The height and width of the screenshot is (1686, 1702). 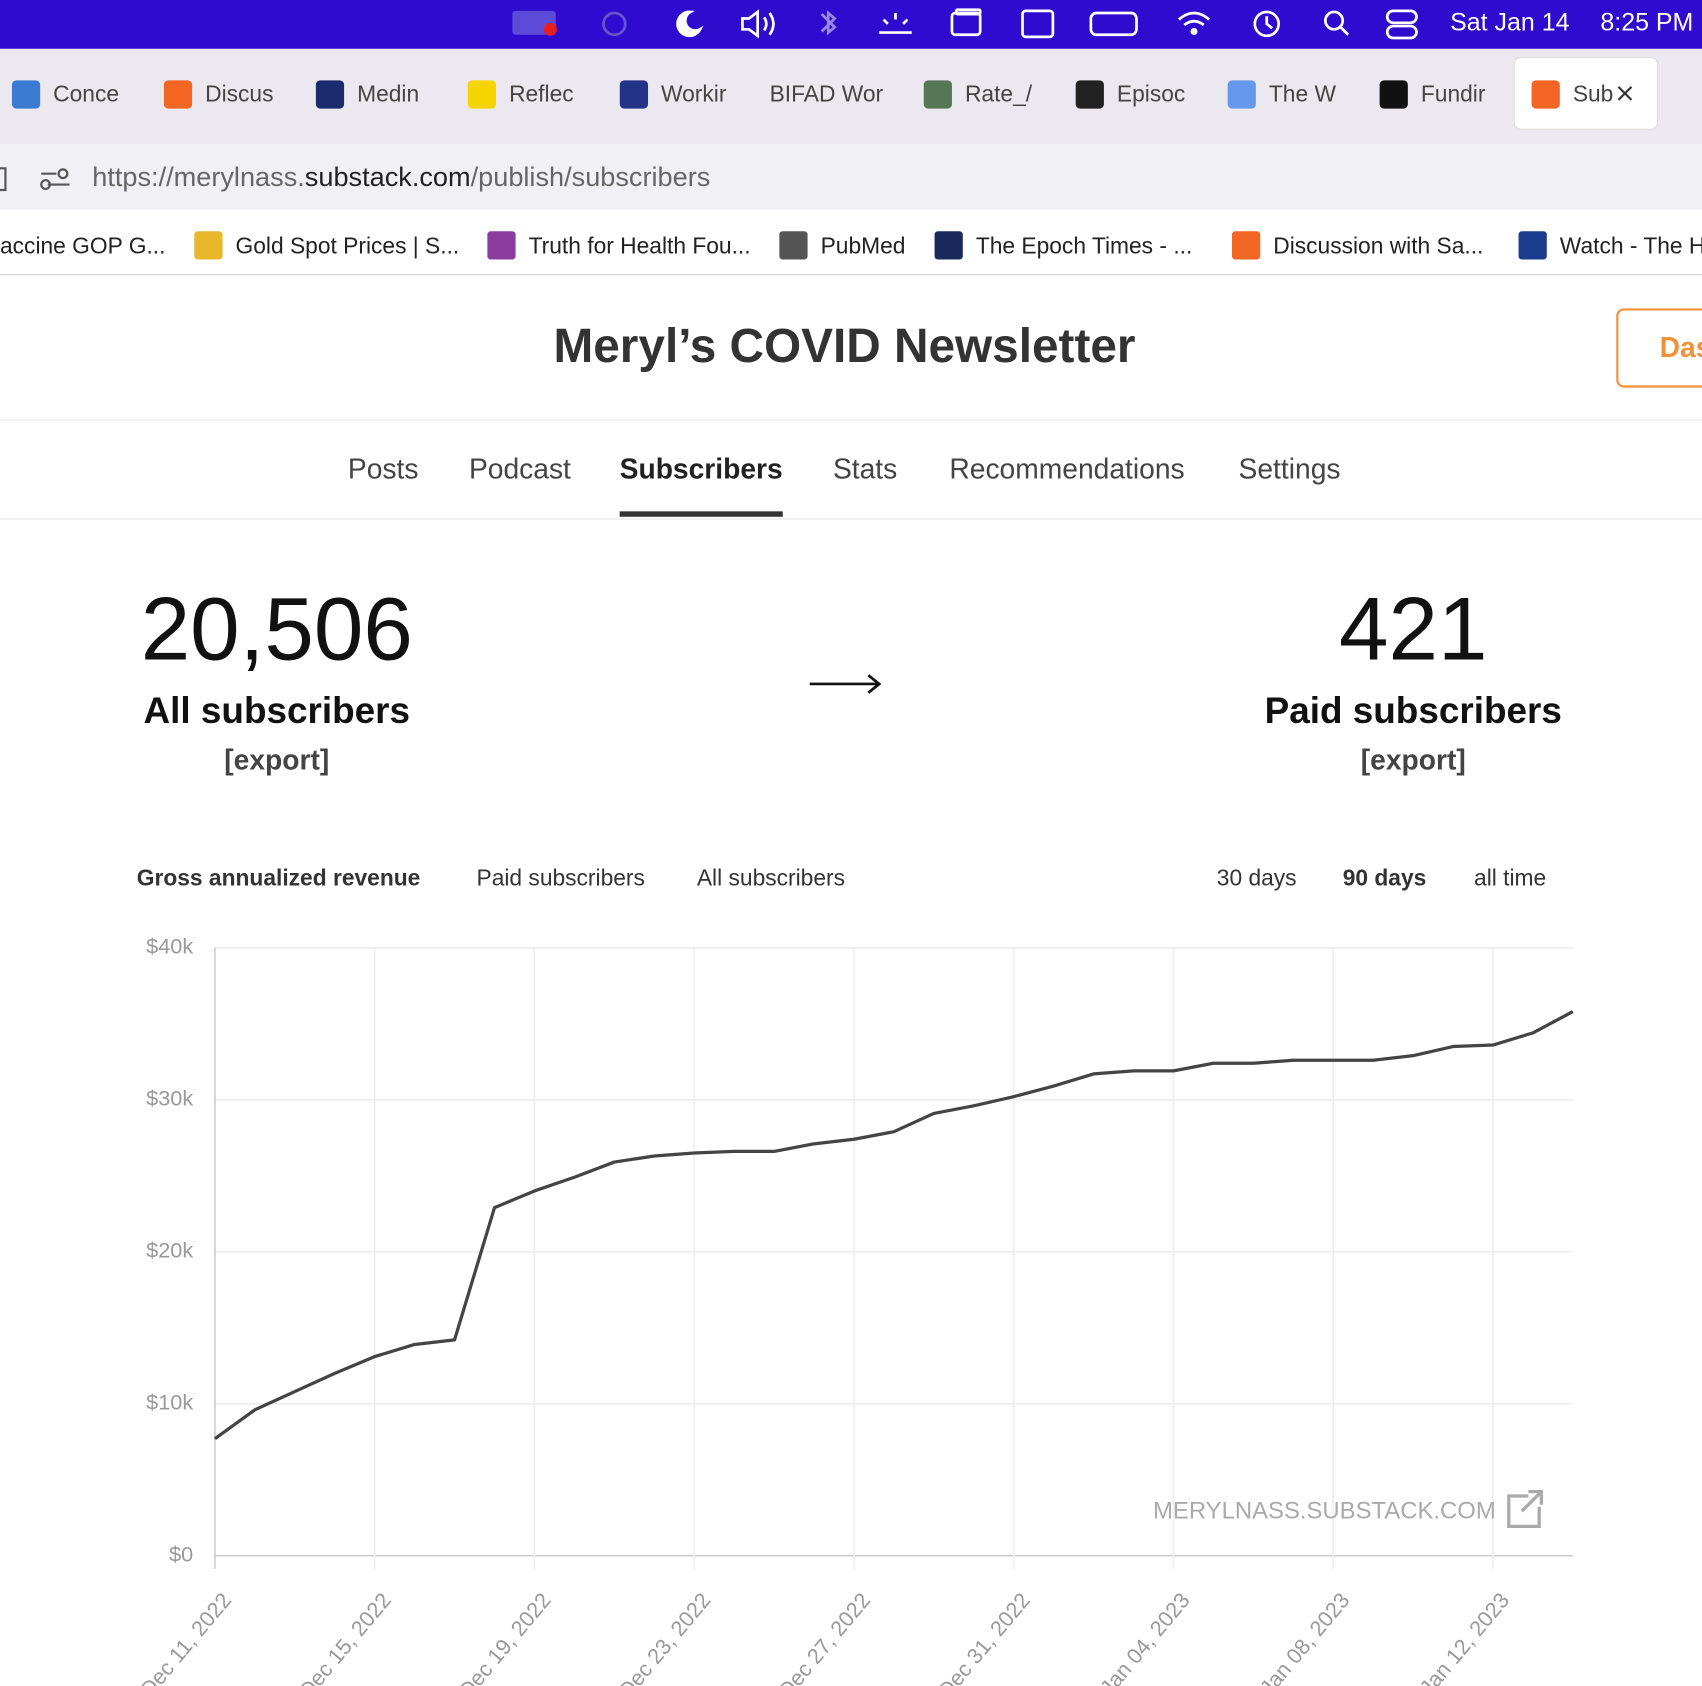 What do you see at coordinates (541, 94) in the screenshot?
I see `tab-title: Reflec` at bounding box center [541, 94].